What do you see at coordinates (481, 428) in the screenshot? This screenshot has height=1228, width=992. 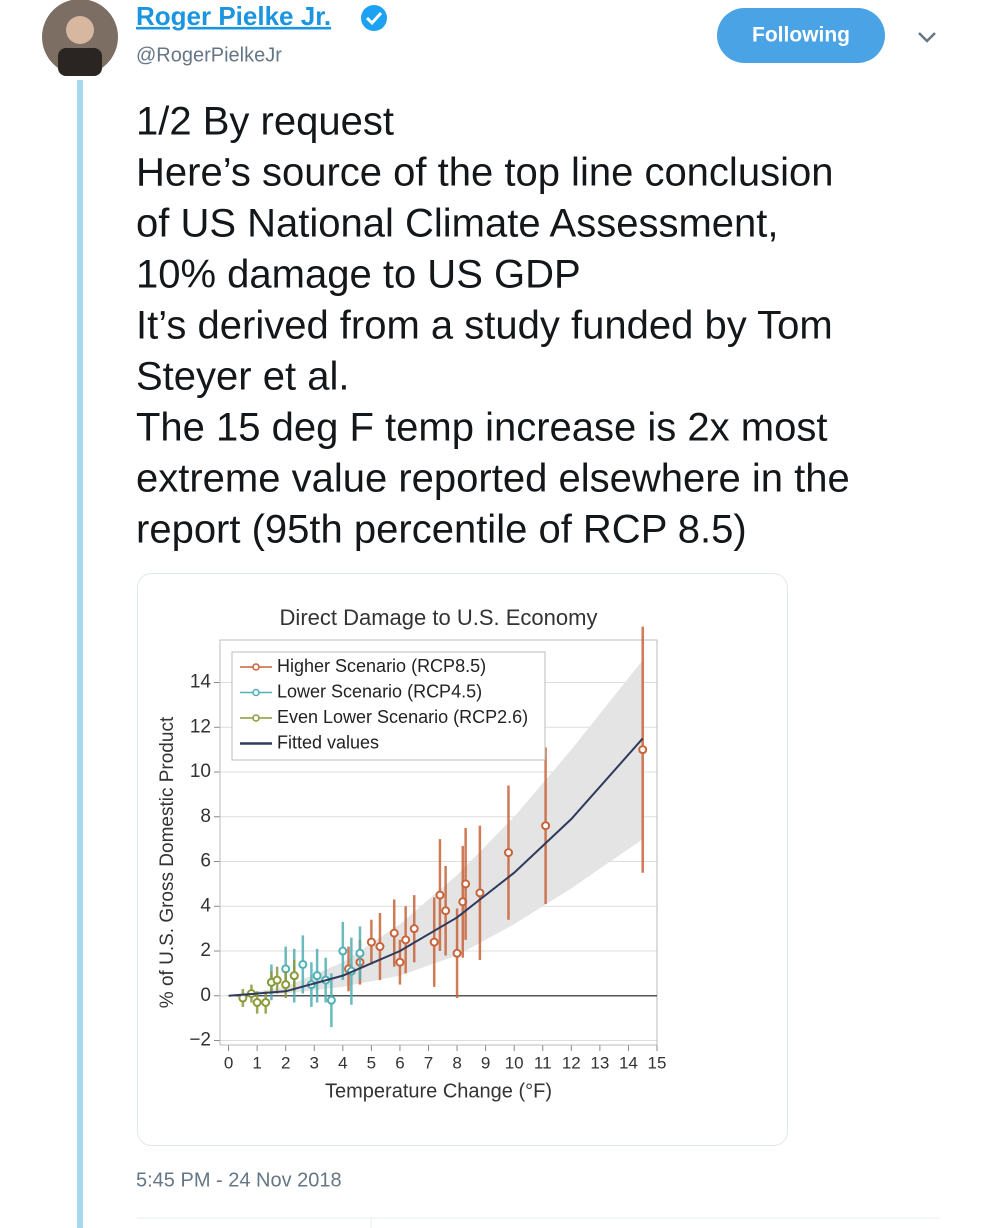 I see `text-line: The 15 deg F temp increase is 2x most` at bounding box center [481, 428].